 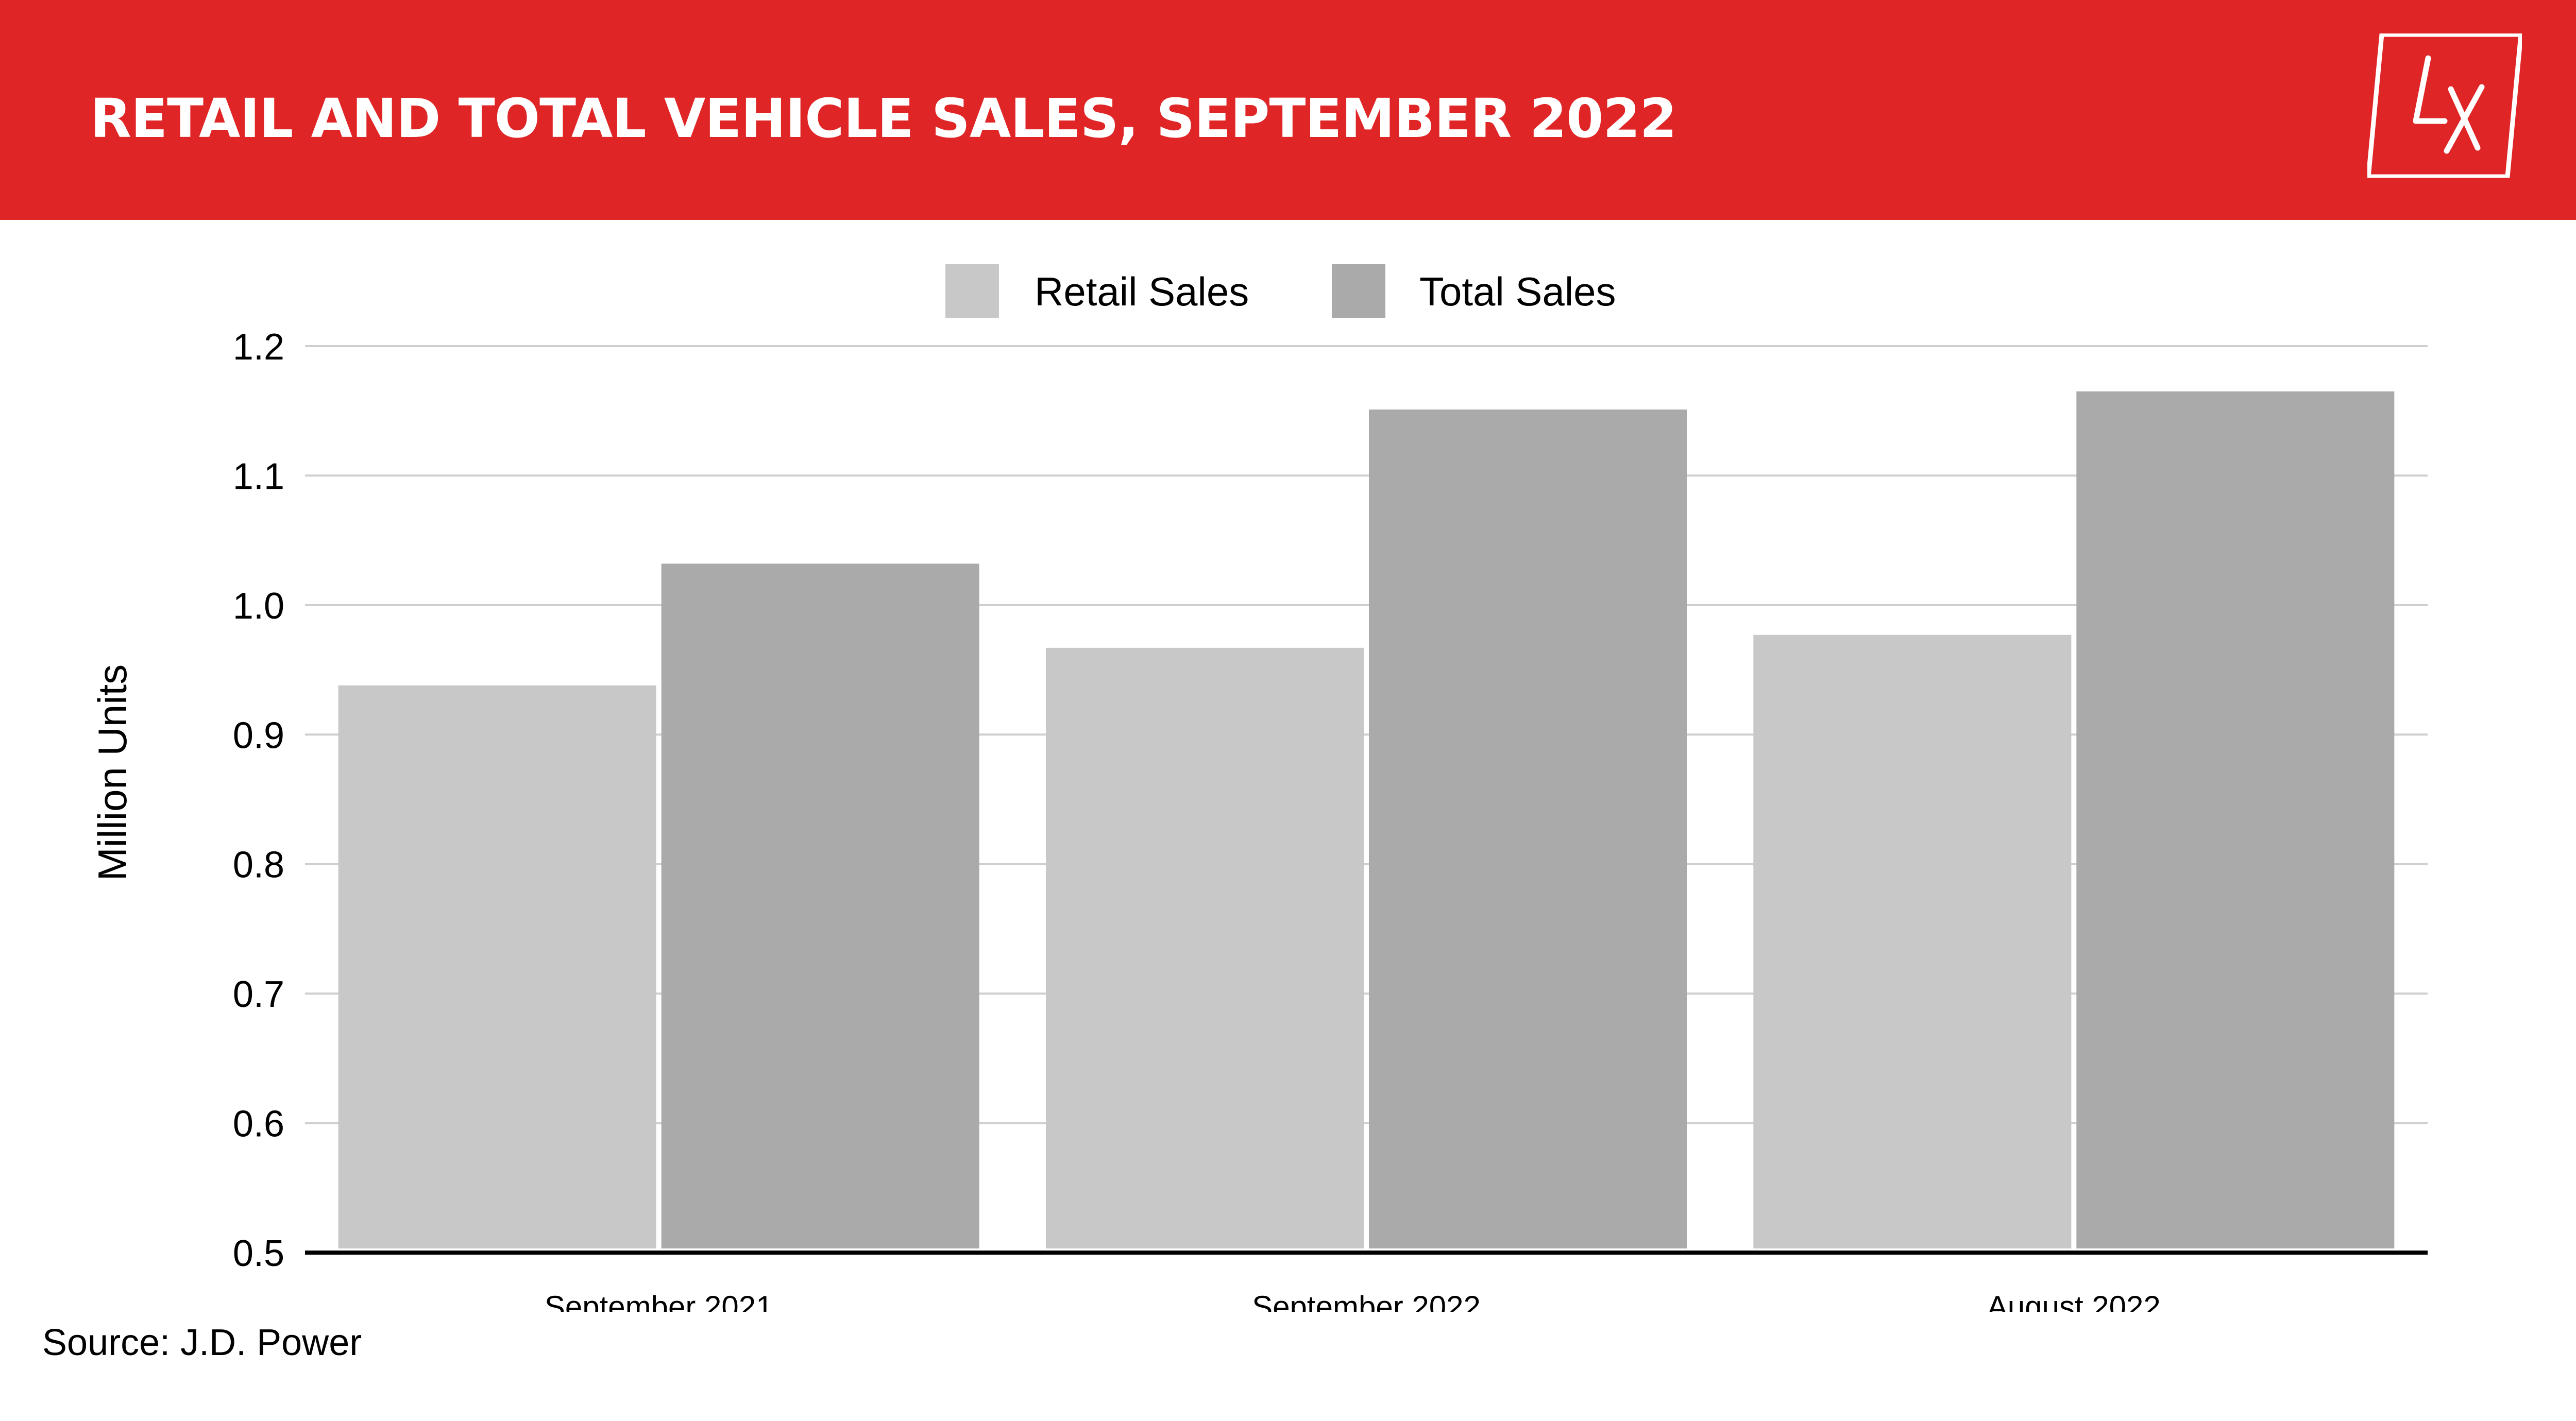 What do you see at coordinates (258, 735) in the screenshot?
I see `y-tick-label: 0.9` at bounding box center [258, 735].